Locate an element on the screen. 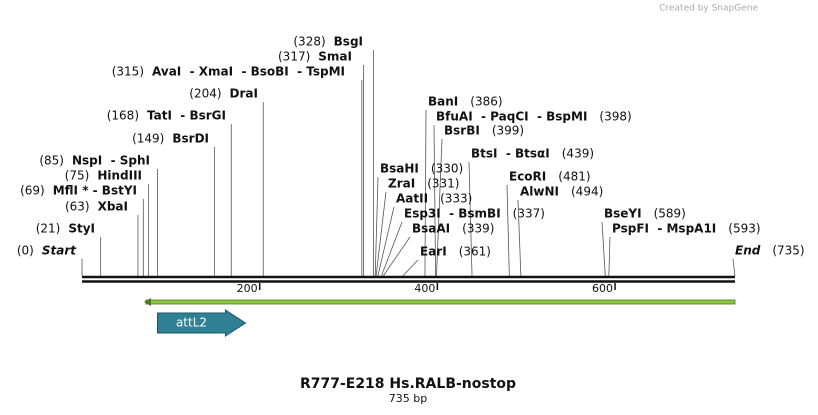 The width and height of the screenshot is (818, 415). enzyme-name: ZraI is located at coordinates (401, 184).